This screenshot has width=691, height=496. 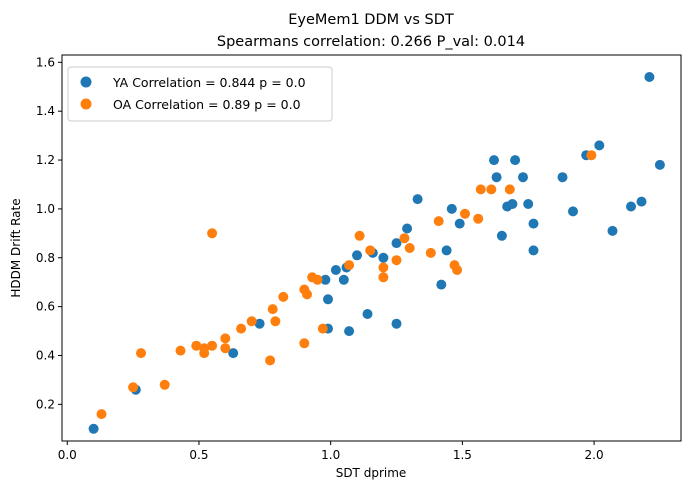 What do you see at coordinates (330, 455) in the screenshot?
I see `x-tick-label: 1.0` at bounding box center [330, 455].